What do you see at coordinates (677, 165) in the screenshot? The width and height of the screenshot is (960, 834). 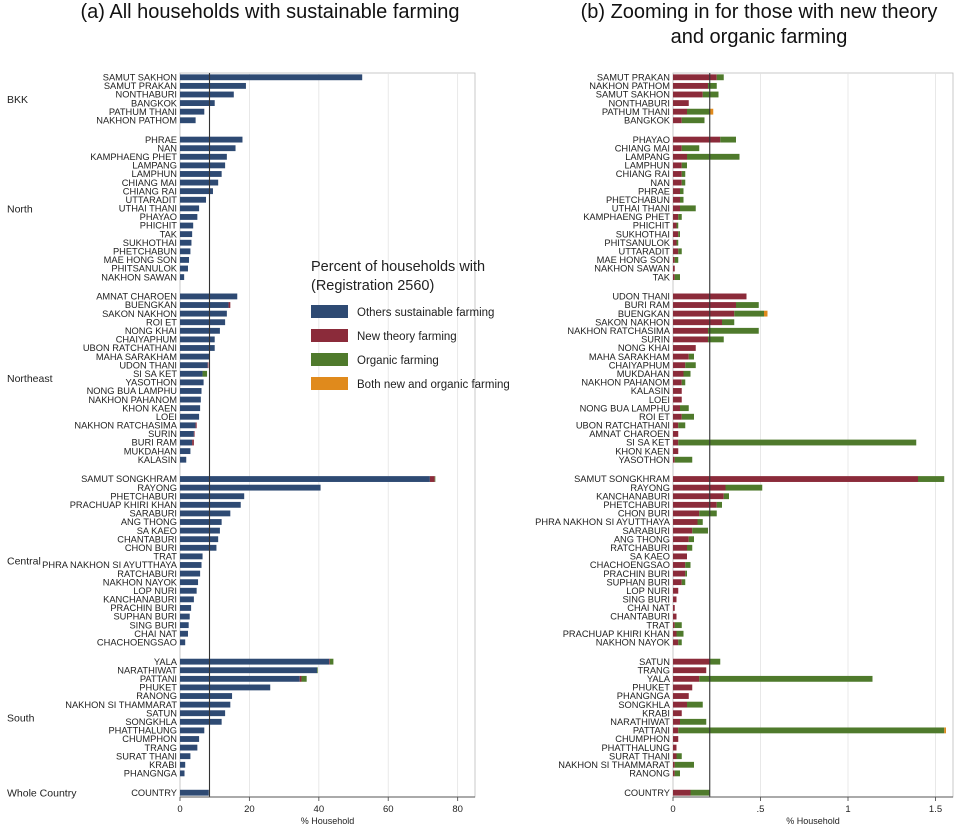 I see `panel-b-bar-lamphun-new_theory` at bounding box center [677, 165].